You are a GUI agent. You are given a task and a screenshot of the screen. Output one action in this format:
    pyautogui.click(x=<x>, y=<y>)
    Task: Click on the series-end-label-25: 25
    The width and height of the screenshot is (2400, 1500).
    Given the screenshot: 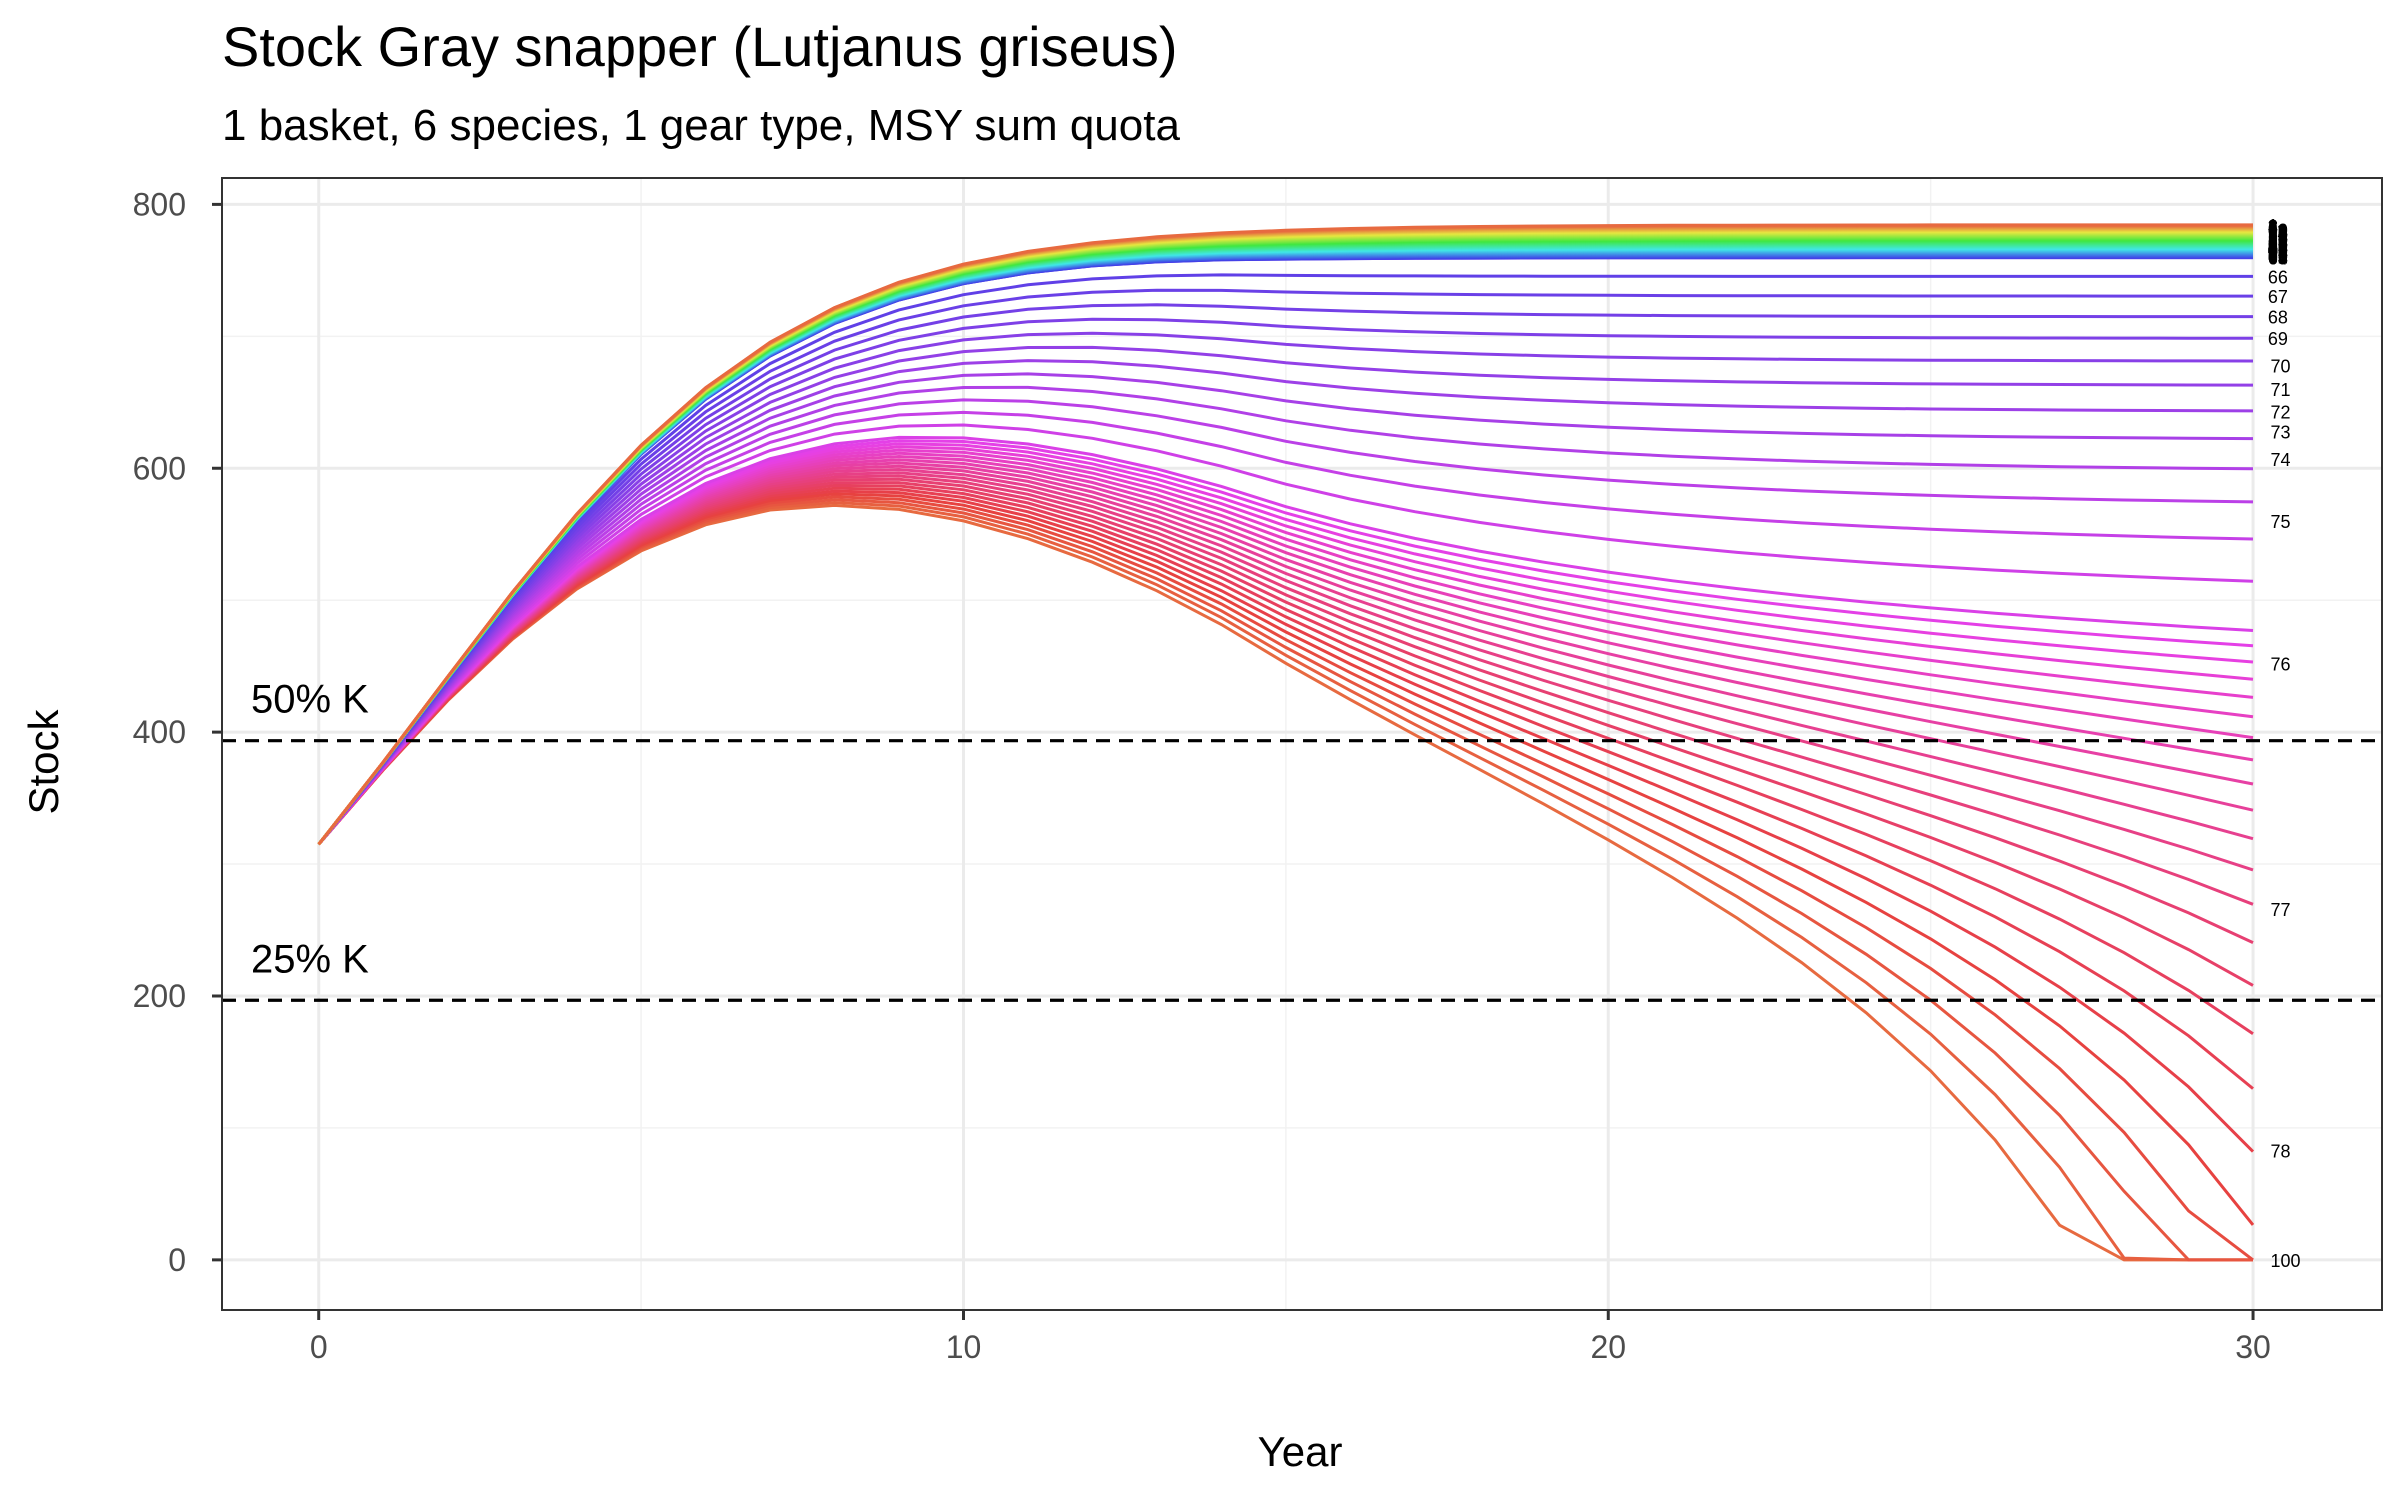 What is the action you would take?
    pyautogui.click(x=2278, y=238)
    